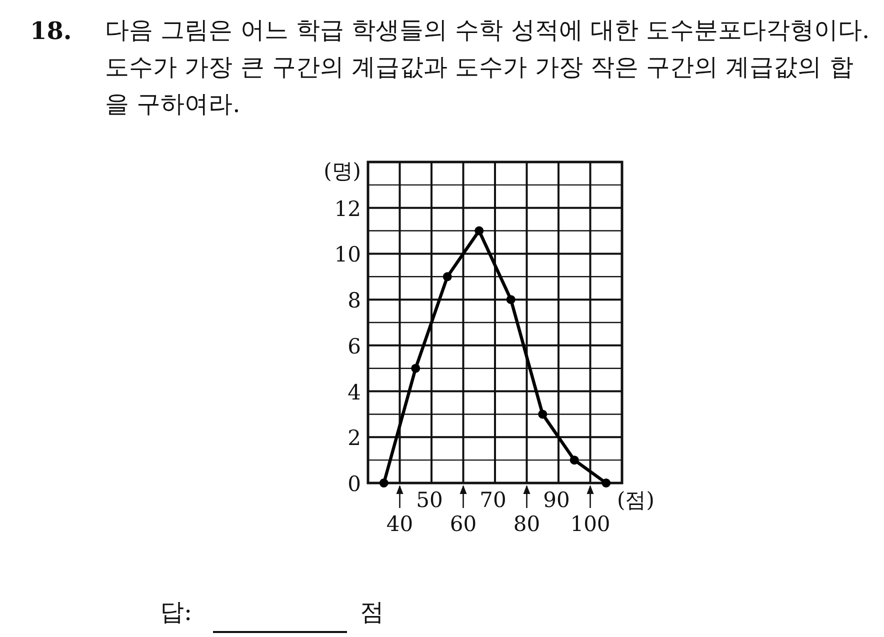  I want to click on text: 90, so click(556, 500).